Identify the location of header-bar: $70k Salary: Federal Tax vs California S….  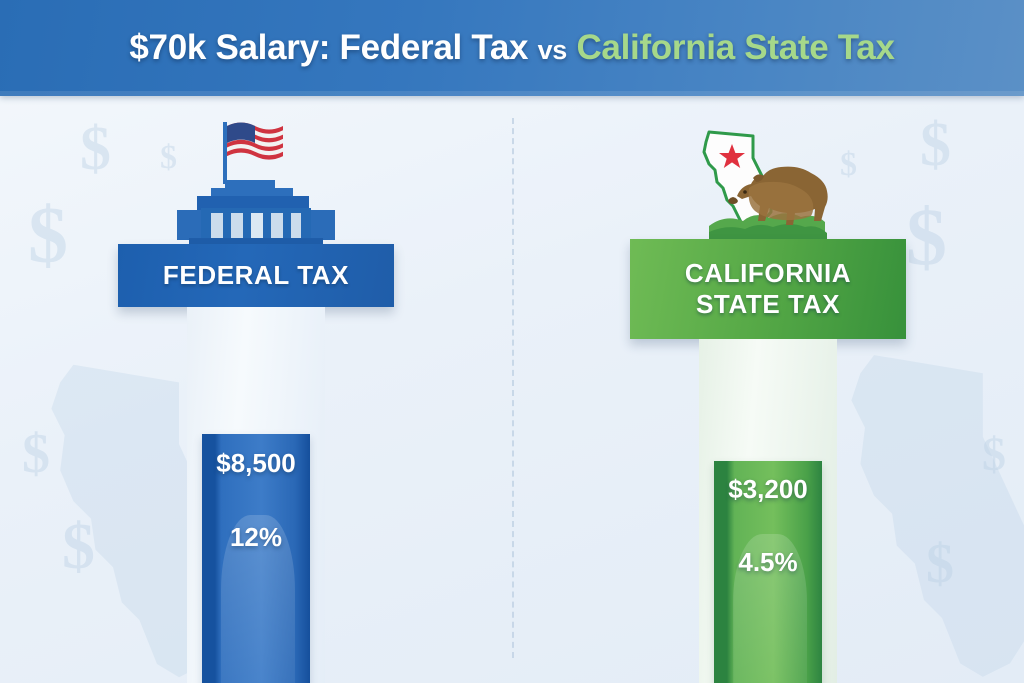
(512, 48).